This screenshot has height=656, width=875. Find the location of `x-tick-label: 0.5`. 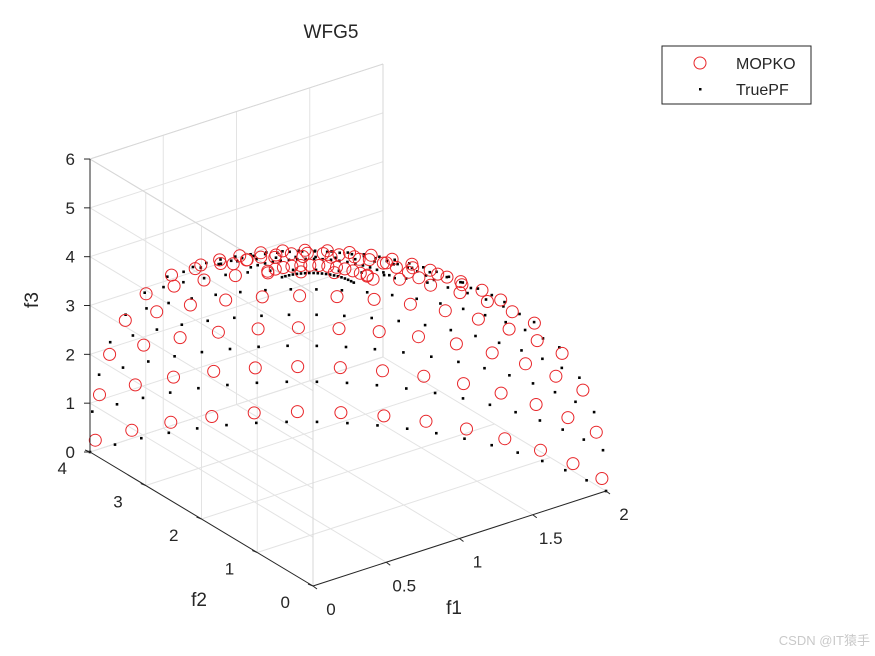

x-tick-label: 0.5 is located at coordinates (404, 585).